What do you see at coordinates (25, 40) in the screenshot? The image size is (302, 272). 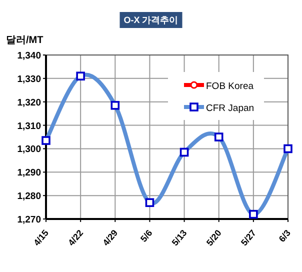 I see `y-axis-title: 달러/MT` at bounding box center [25, 40].